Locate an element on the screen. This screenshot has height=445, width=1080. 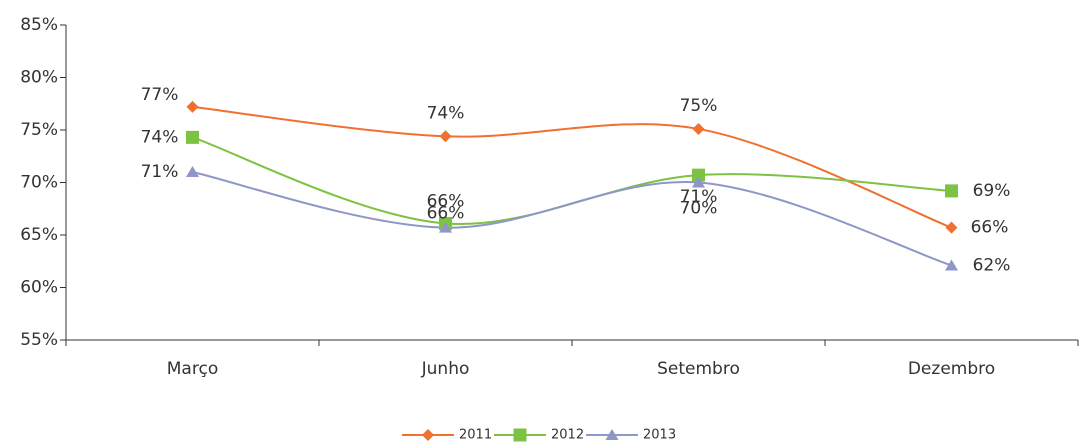
legend-text: 2011 is located at coordinates (475, 435).